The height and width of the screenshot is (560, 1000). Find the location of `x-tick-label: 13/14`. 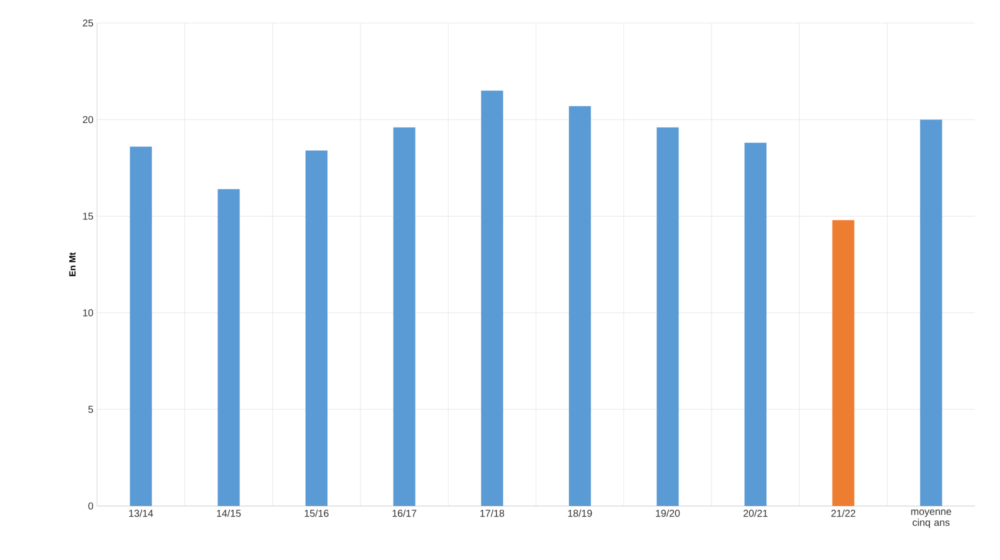

x-tick-label: 13/14 is located at coordinates (141, 513).